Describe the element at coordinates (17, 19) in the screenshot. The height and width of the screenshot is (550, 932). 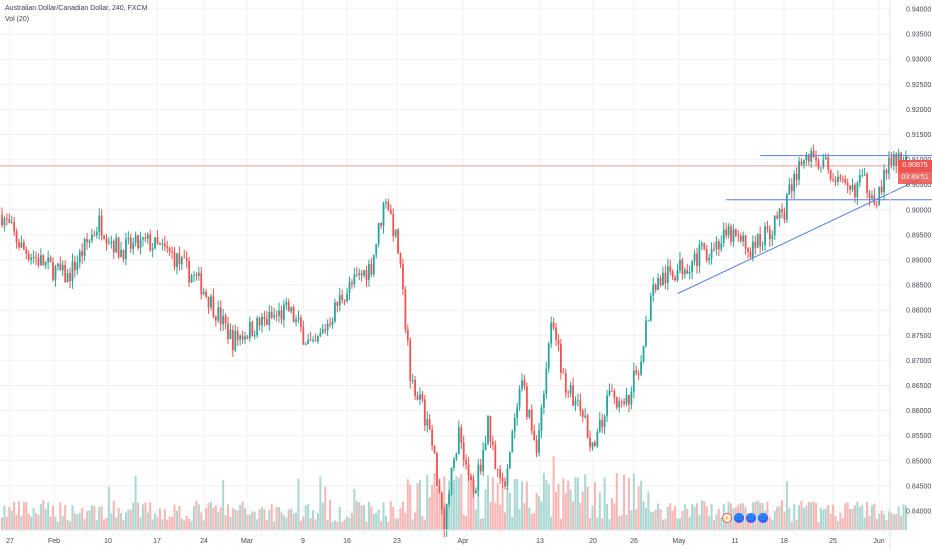
I see `volume-indicator-label: Vol (20)` at that location.